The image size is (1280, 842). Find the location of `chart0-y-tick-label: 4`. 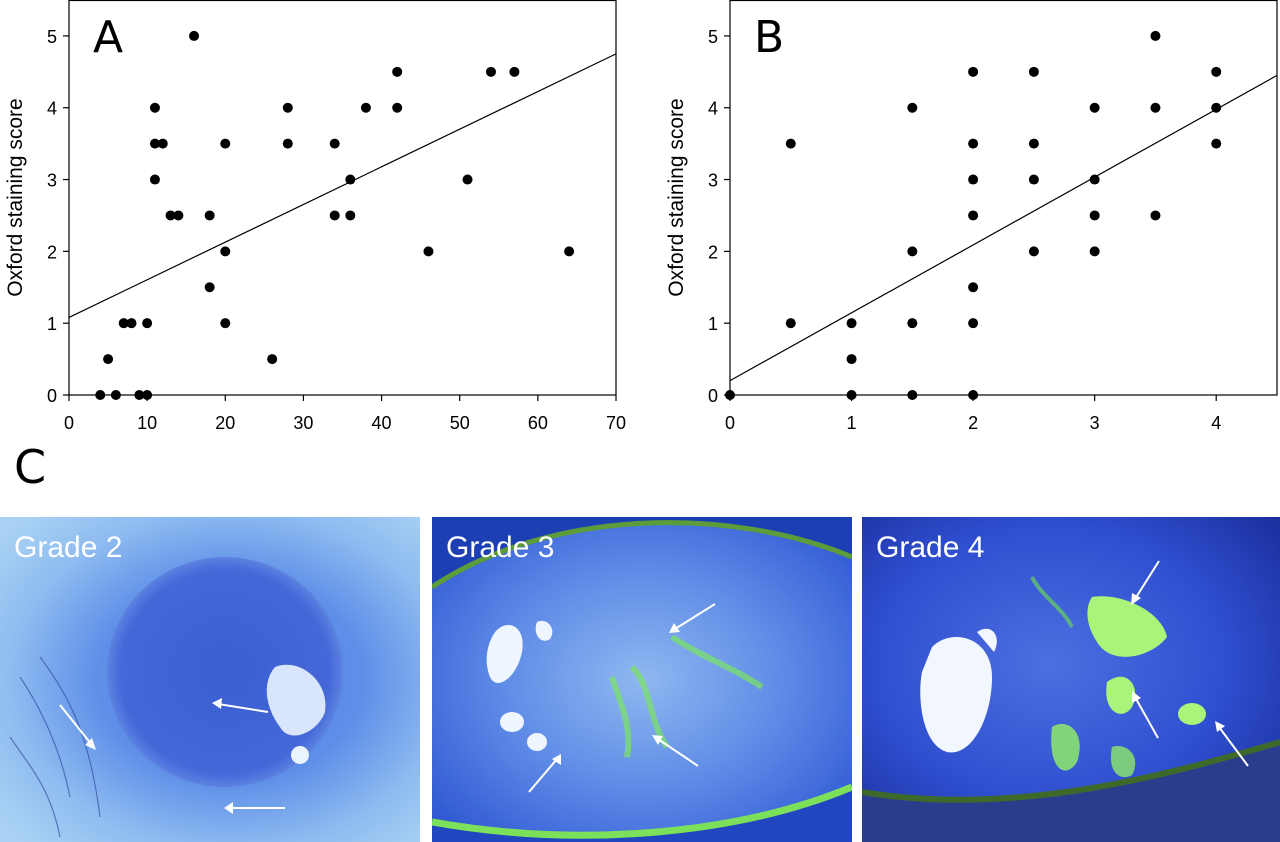

chart0-y-tick-label: 4 is located at coordinates (52, 109).